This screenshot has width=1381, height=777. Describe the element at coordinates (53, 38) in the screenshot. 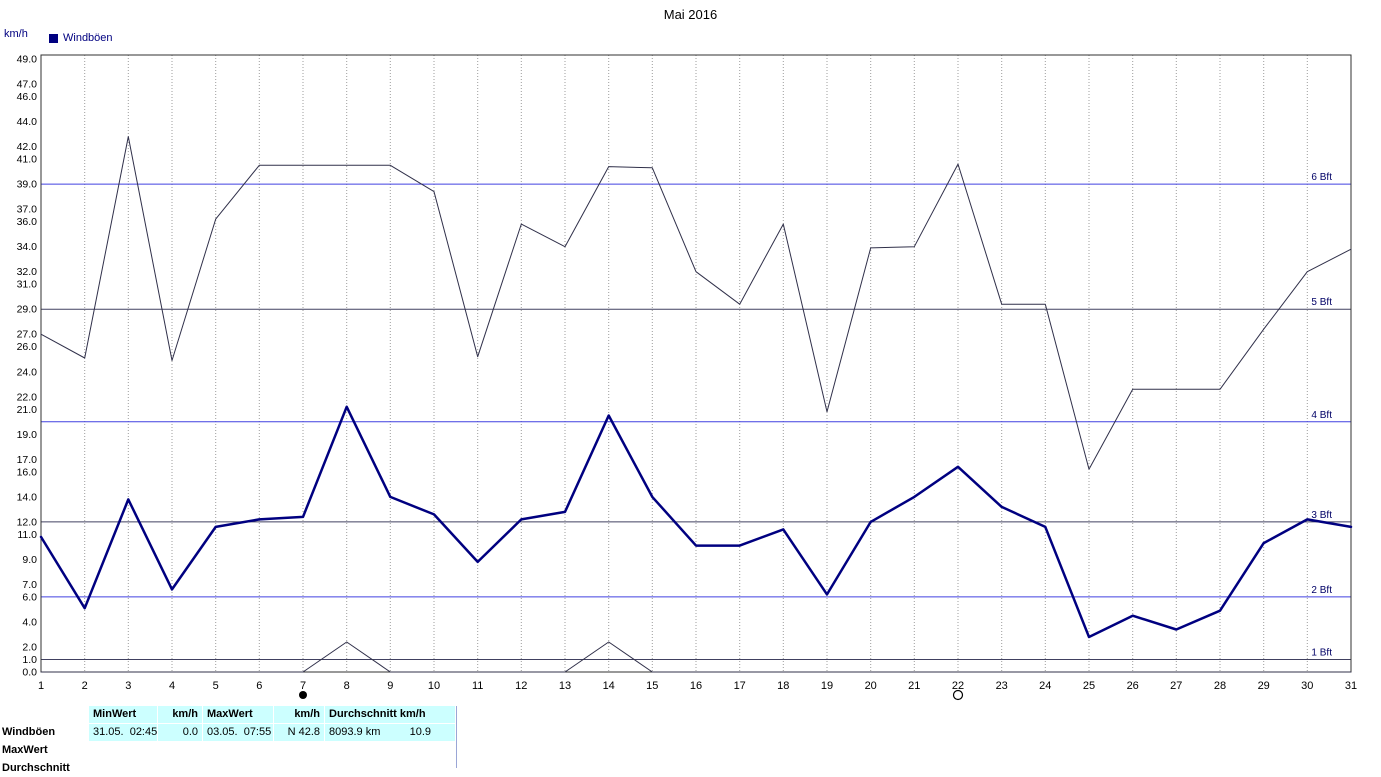

I see `legend-swatch-icon` at that location.